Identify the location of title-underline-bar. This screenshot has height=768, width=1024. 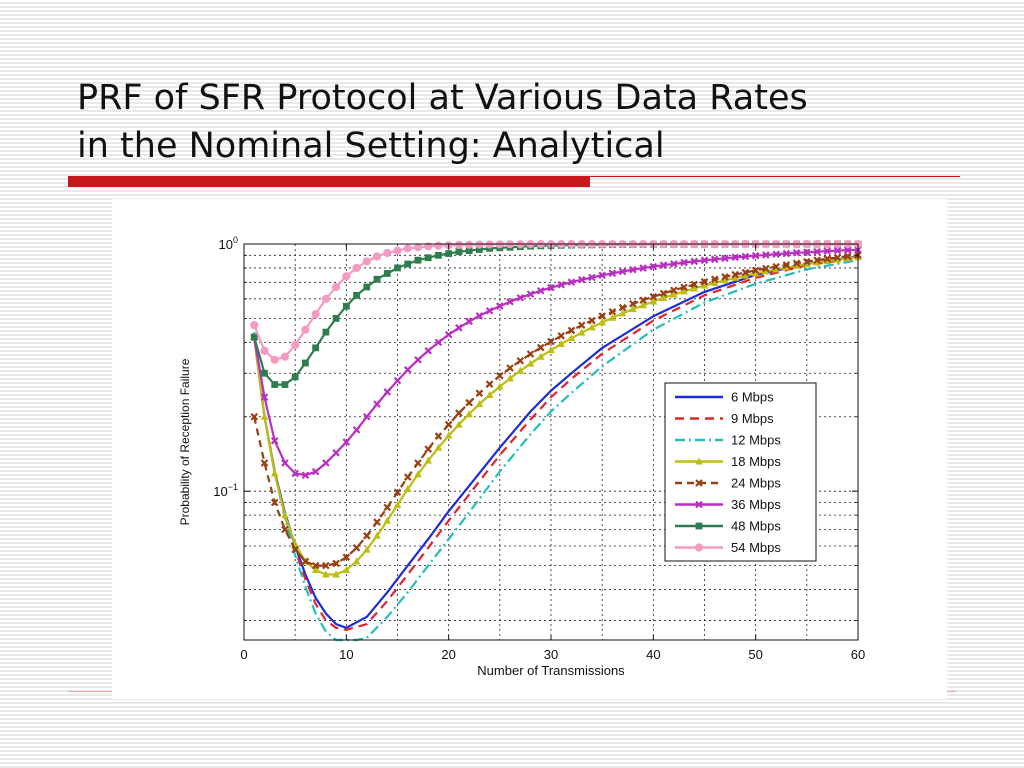
(329, 181).